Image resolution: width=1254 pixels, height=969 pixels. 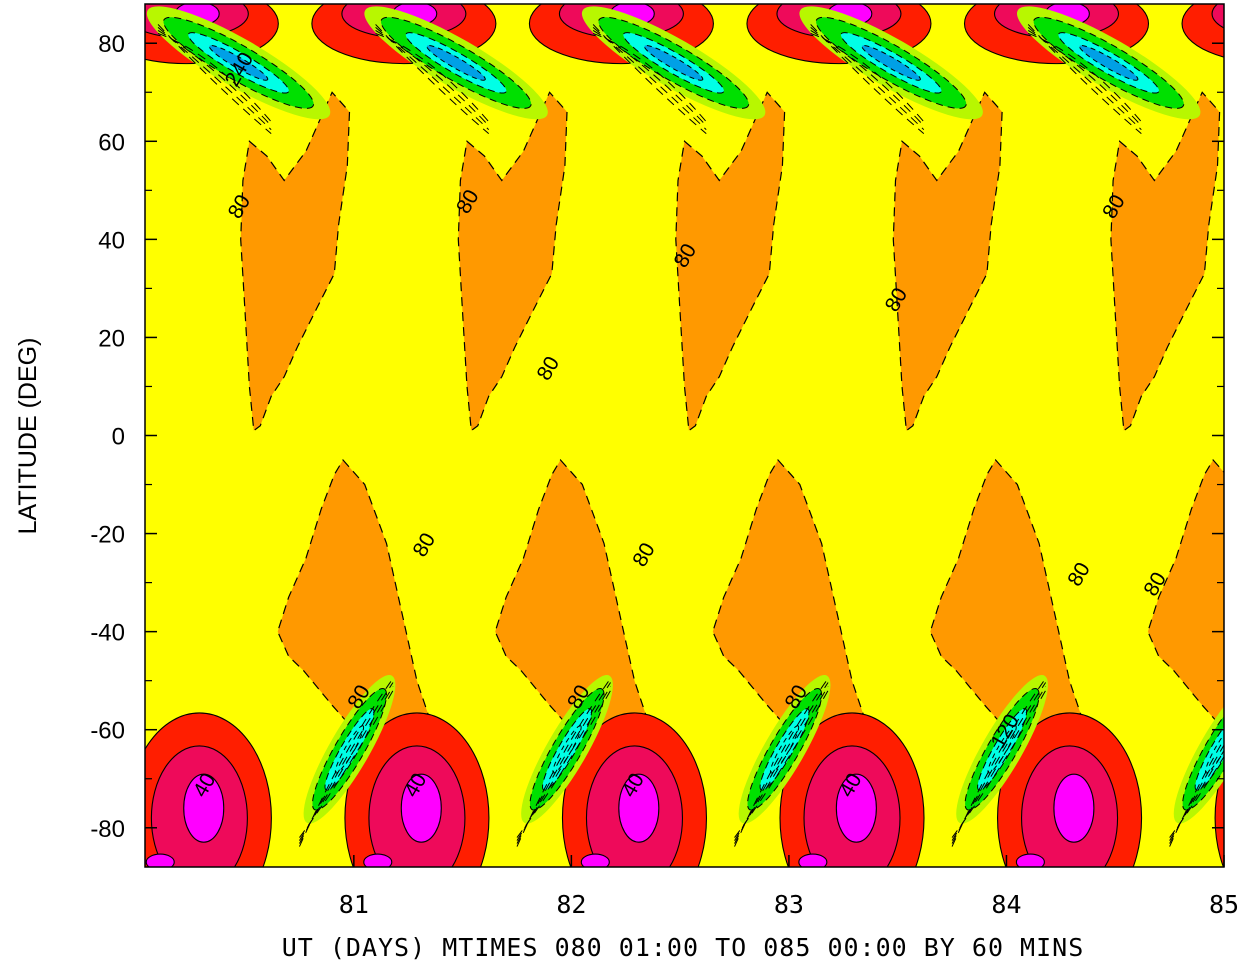 What do you see at coordinates (1224, 904) in the screenshot?
I see `x-tick-label: 85` at bounding box center [1224, 904].